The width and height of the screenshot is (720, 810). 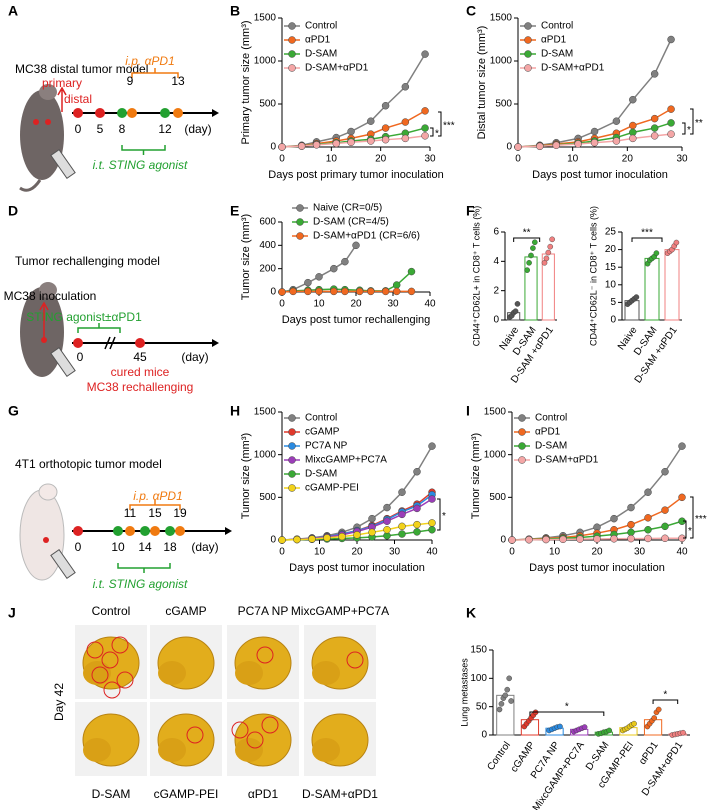 What do you see at coordinates (557, 26) in the screenshot?
I see `legend-label: Control` at bounding box center [557, 26].